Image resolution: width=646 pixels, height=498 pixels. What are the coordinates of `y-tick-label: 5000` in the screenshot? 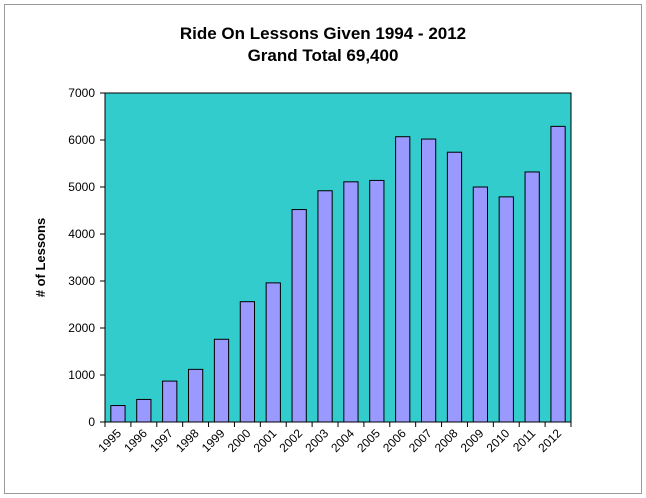 It's located at (81, 187).